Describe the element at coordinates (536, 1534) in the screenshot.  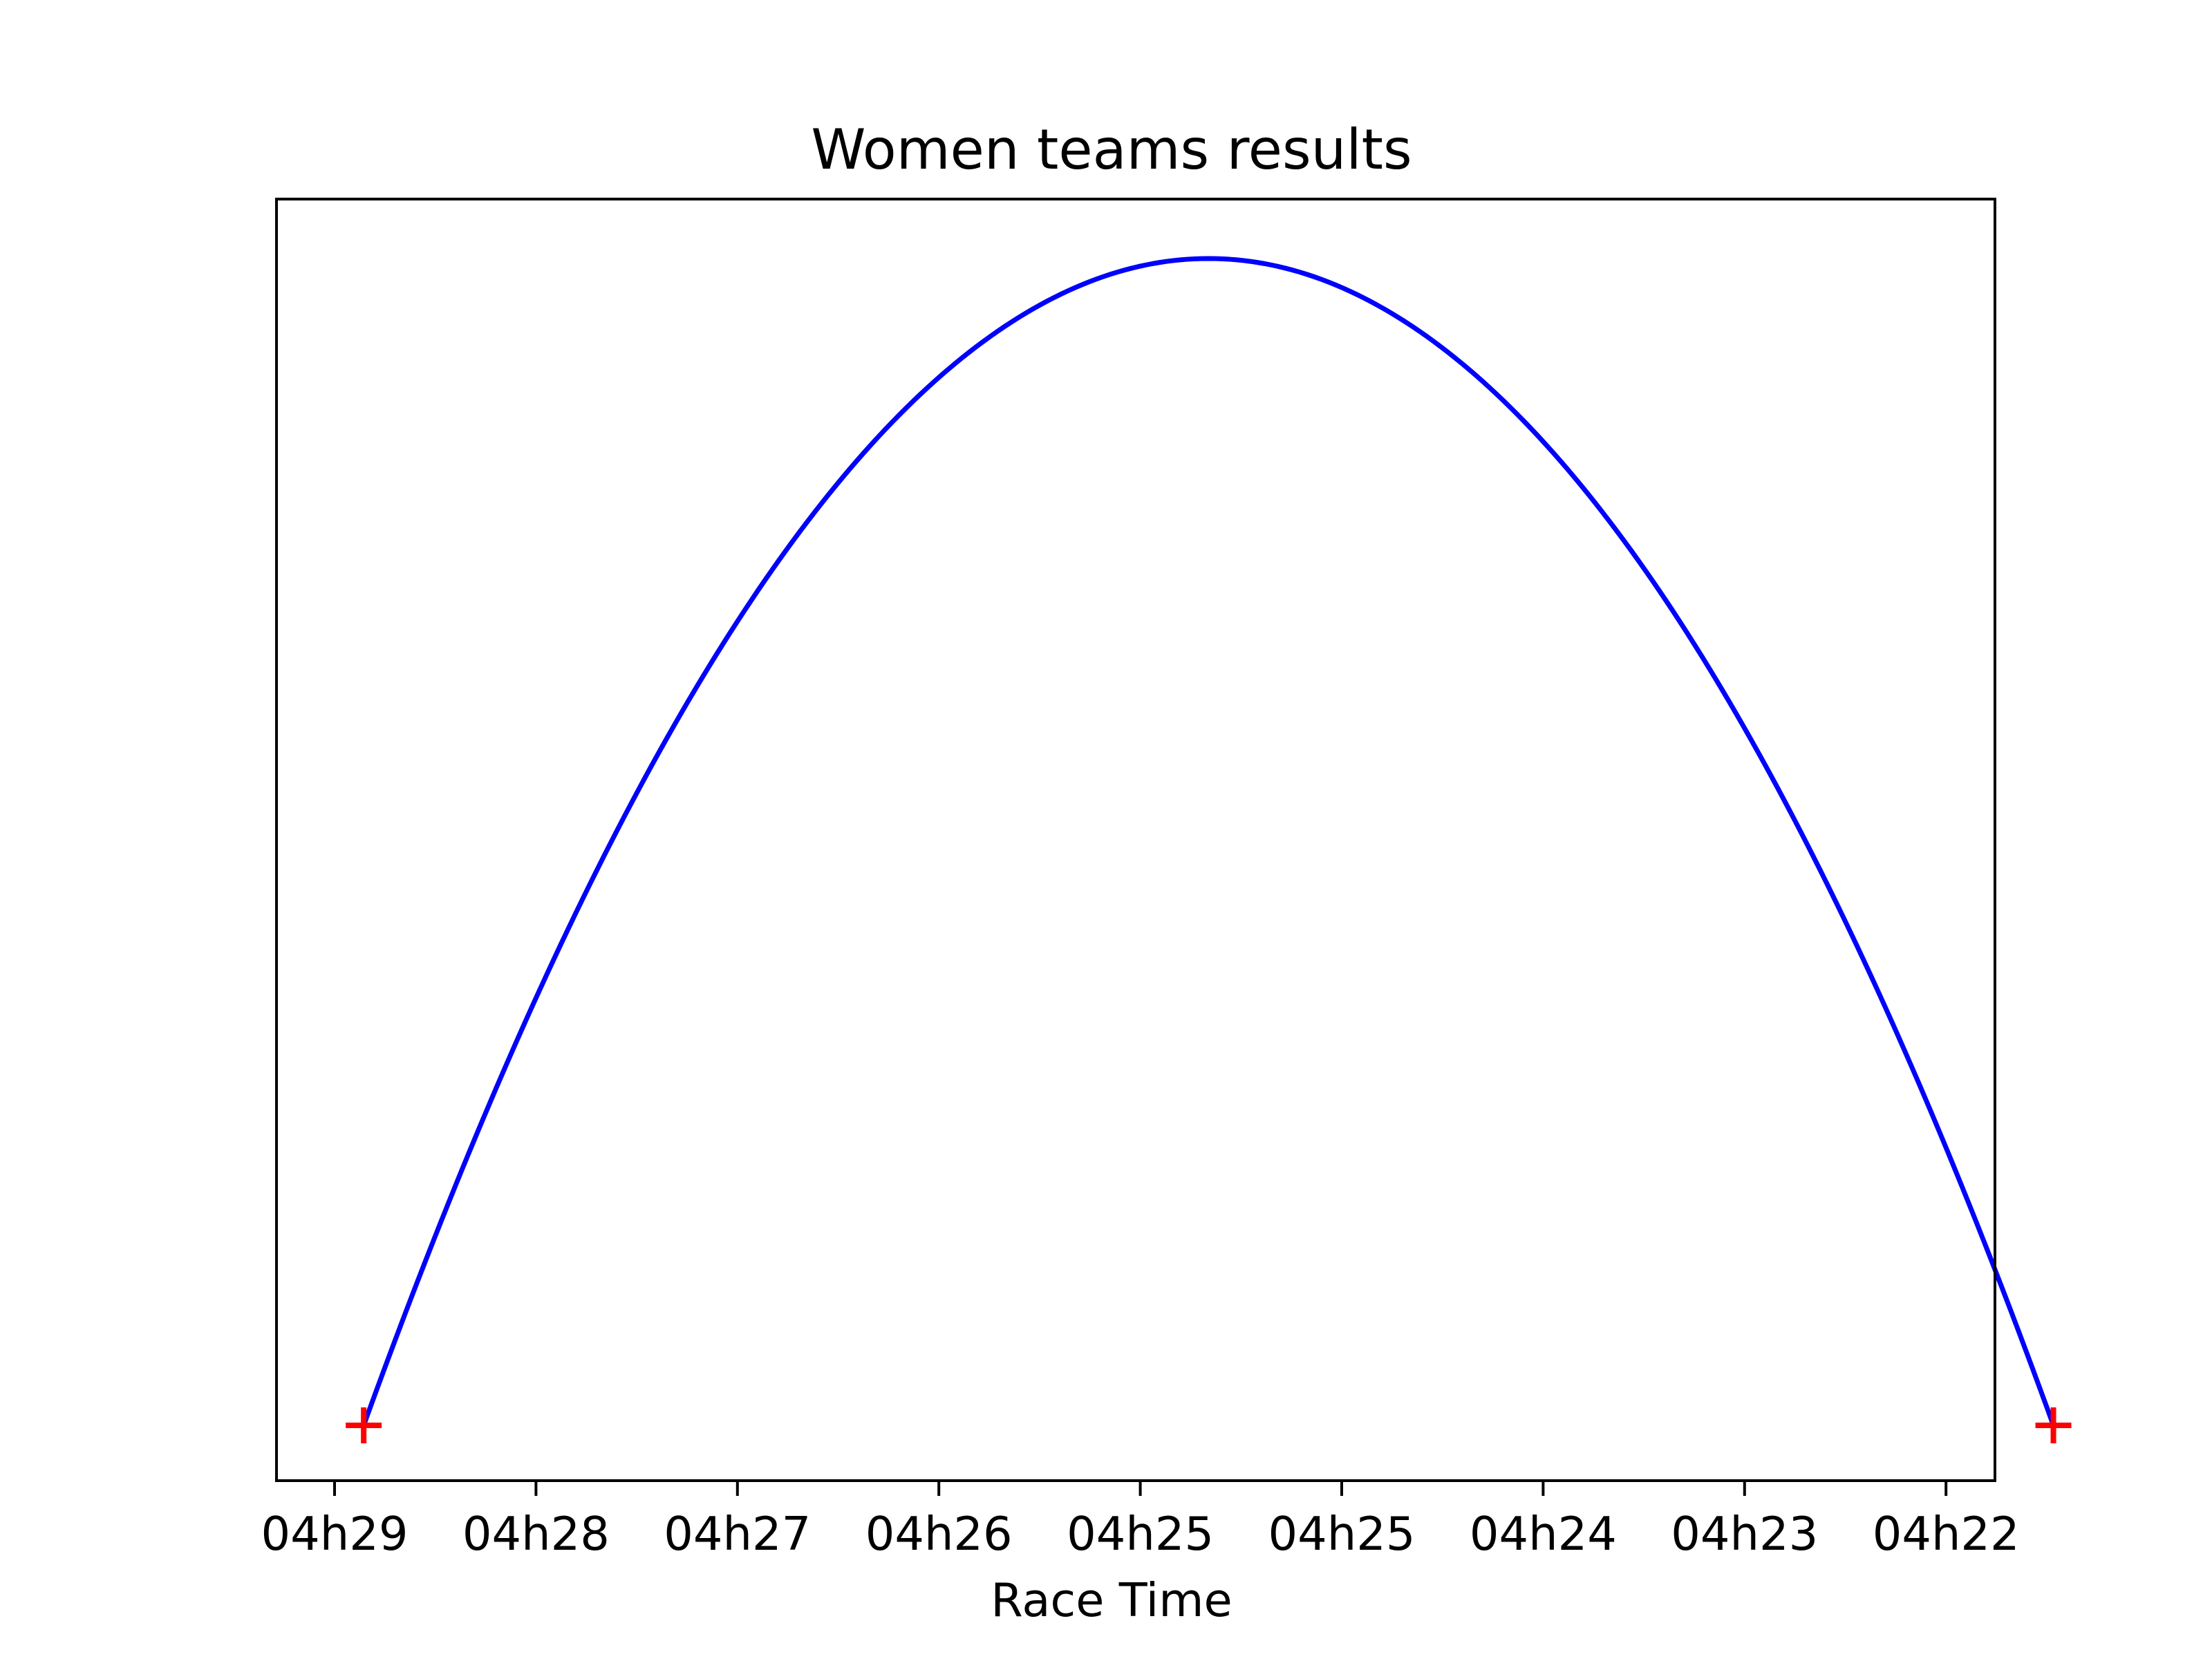
I see `x-tick-label: 04h28` at that location.